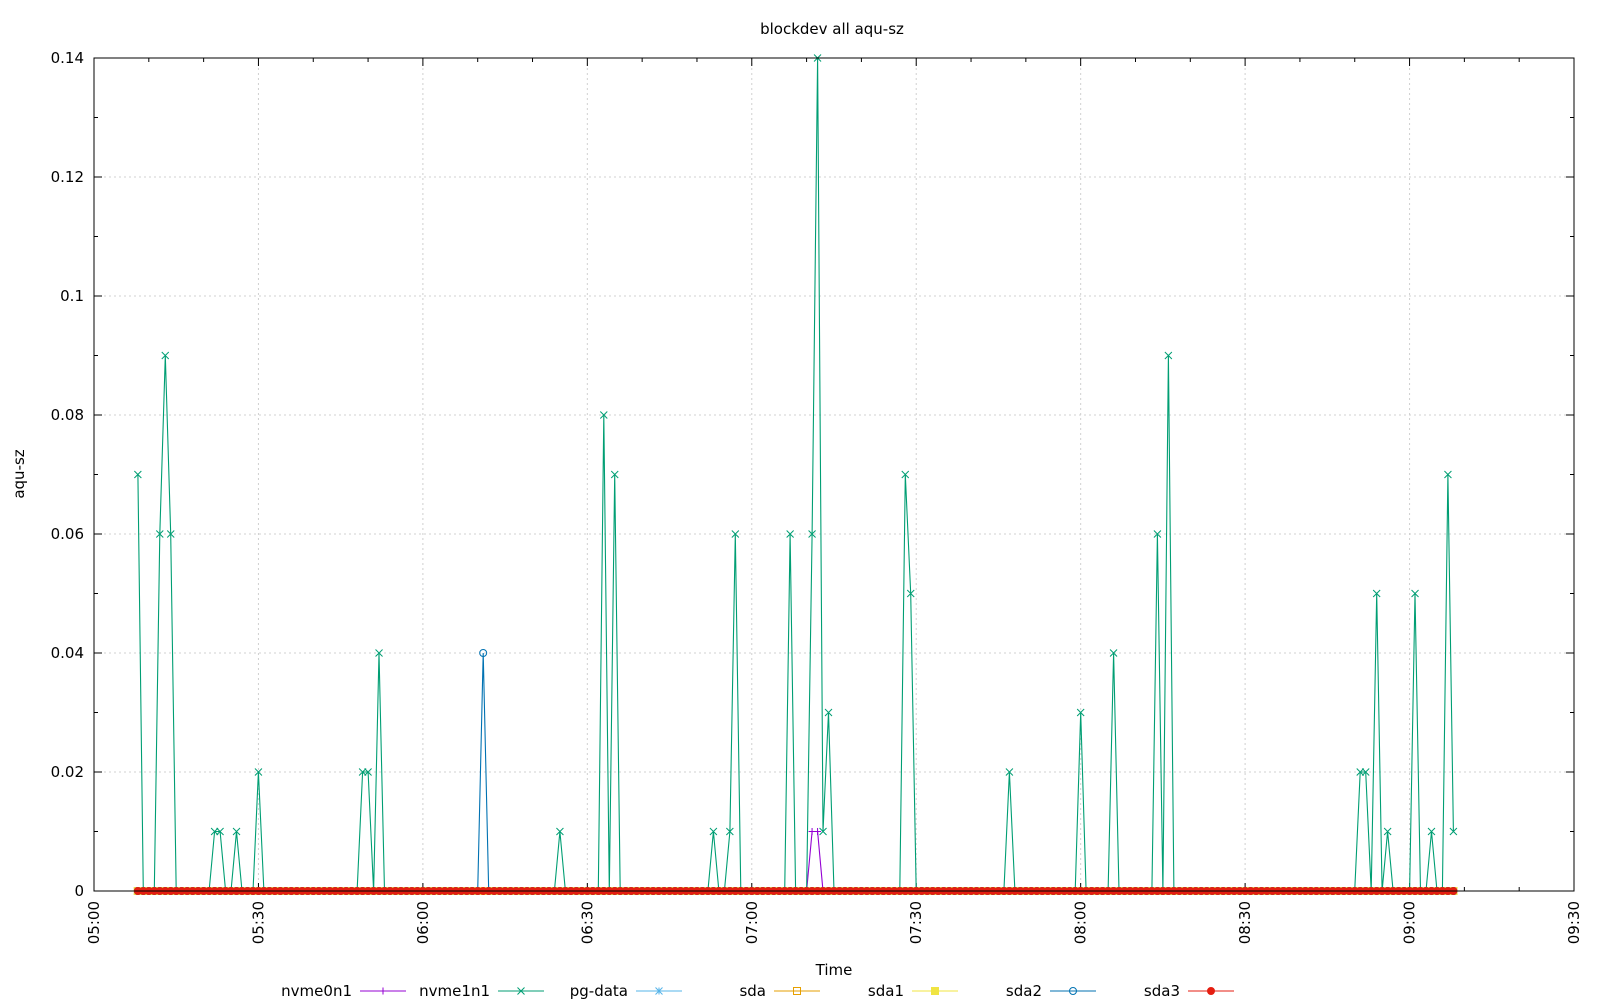  I want to click on legend-label: sda1, so click(886, 991).